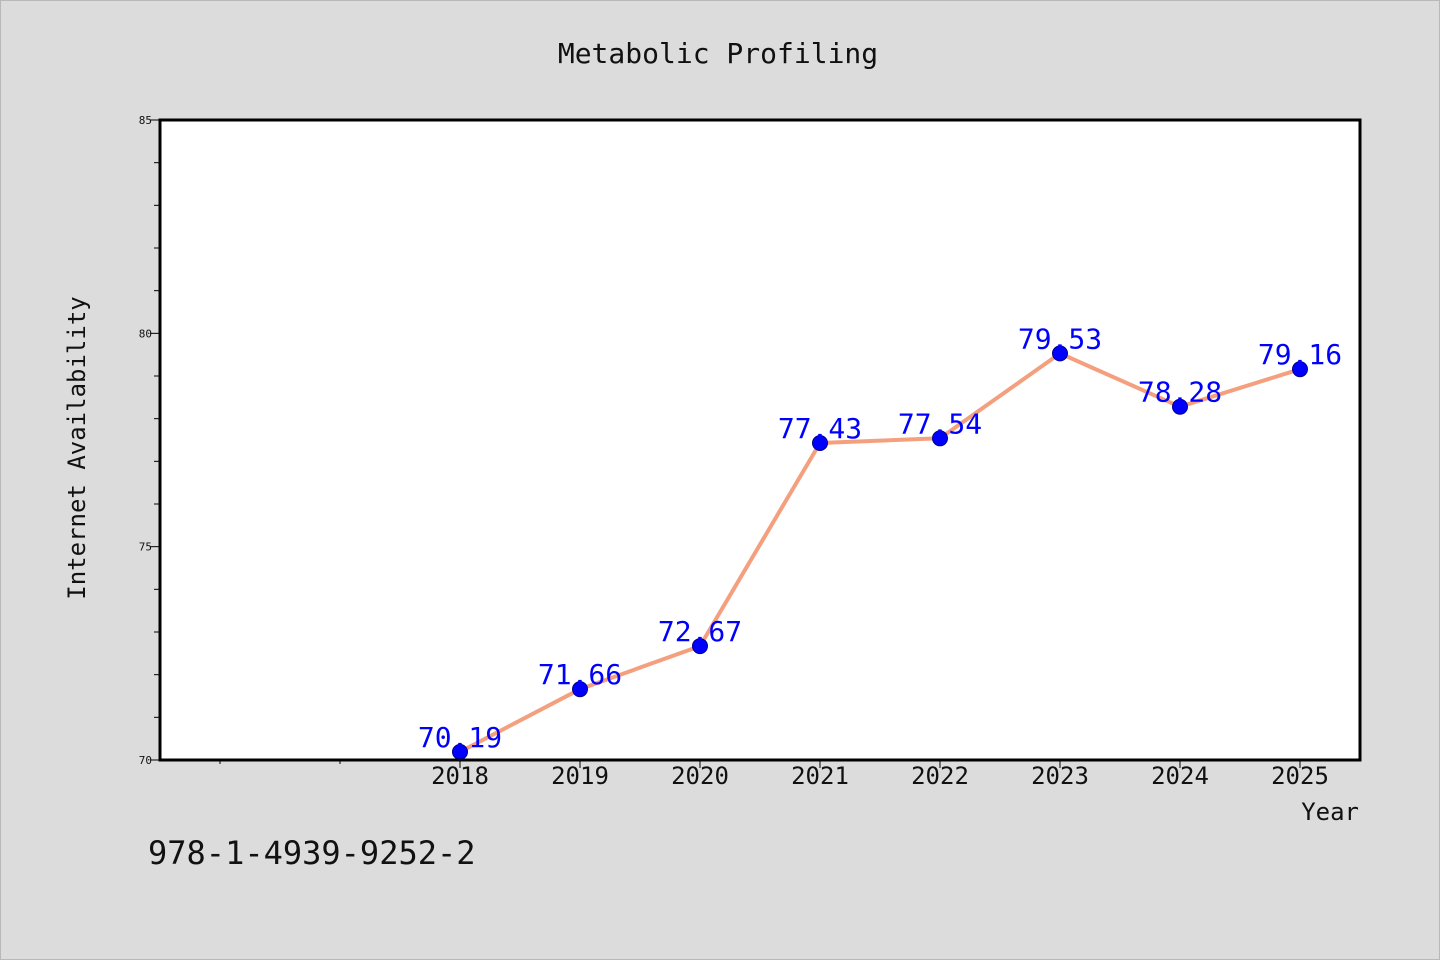 This screenshot has height=960, width=1440. What do you see at coordinates (1060, 776) in the screenshot?
I see `x-tick-label: 2023` at bounding box center [1060, 776].